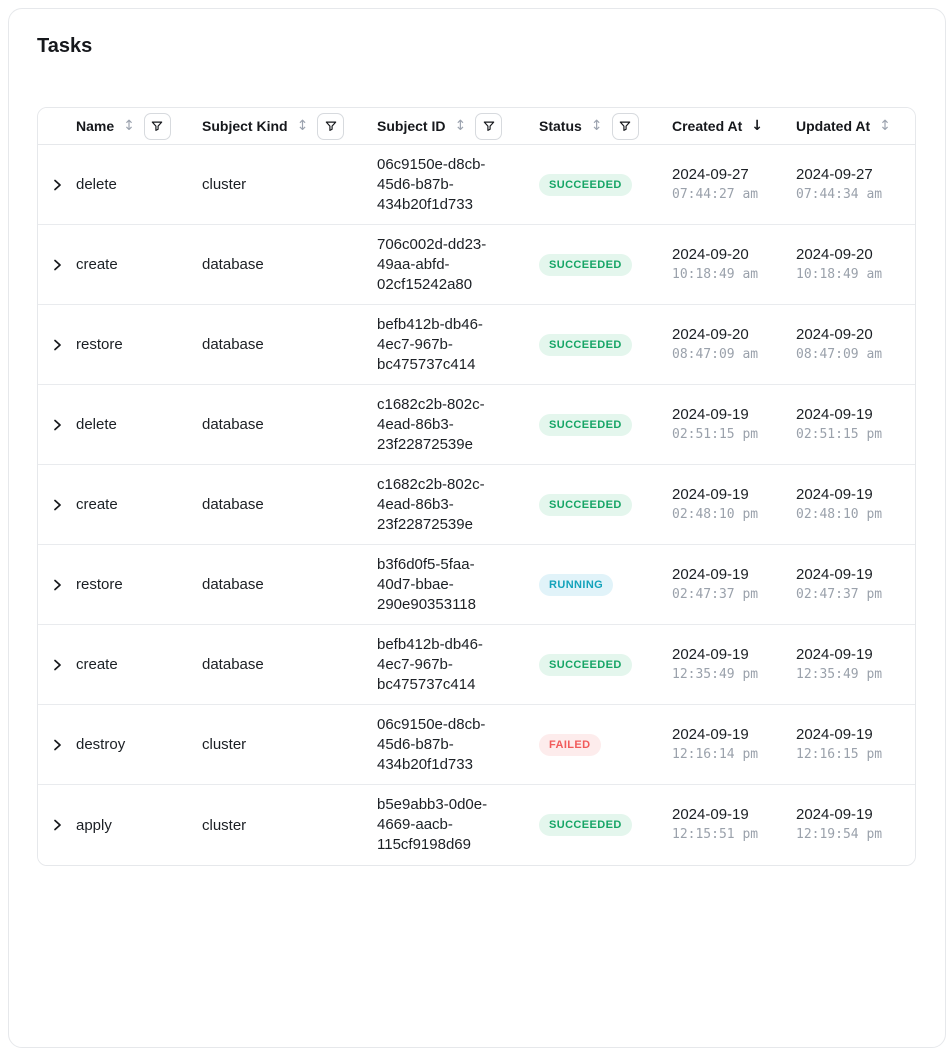  What do you see at coordinates (734, 505) in the screenshot?
I see `created-at: 2024-09-19 02:48:10 pm` at bounding box center [734, 505].